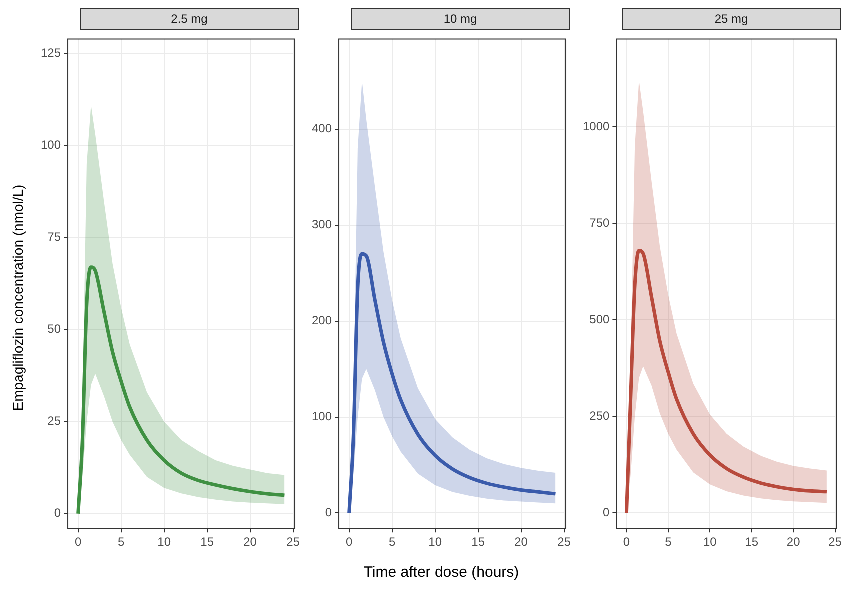 The height and width of the screenshot is (606, 847). Describe the element at coordinates (51, 53) in the screenshot. I see `y-tick-label: 125` at that location.